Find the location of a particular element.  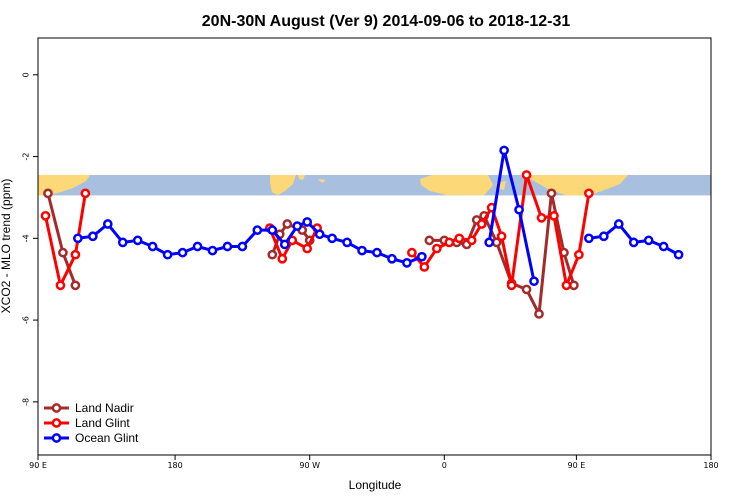

y-axis: 0 -2 -4 -6 -8 is located at coordinates (30, 239).